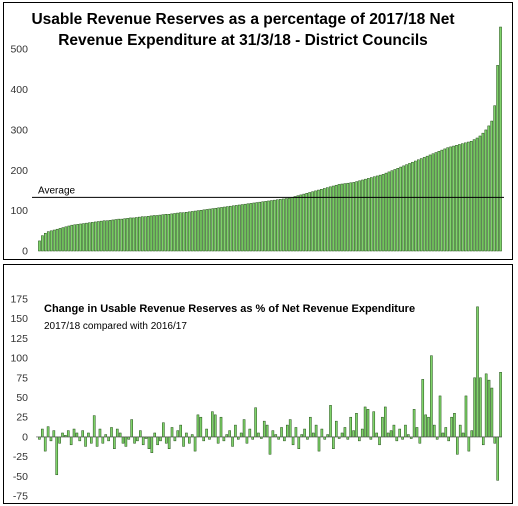 This screenshot has width=518, height=506. What do you see at coordinates (25, 252) in the screenshot?
I see `y-tick-label: 0` at bounding box center [25, 252].